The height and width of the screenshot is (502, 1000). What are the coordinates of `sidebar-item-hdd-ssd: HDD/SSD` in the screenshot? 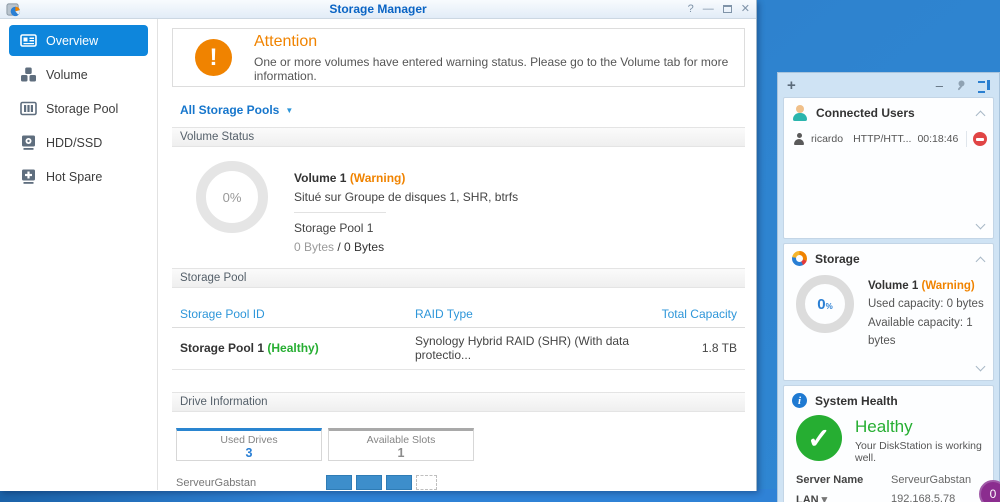 It's located at (78, 142).